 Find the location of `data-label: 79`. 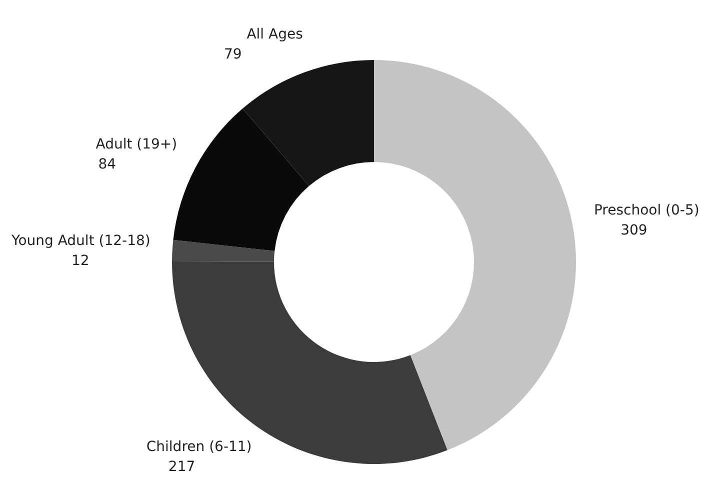

data-label: 79 is located at coordinates (233, 54).